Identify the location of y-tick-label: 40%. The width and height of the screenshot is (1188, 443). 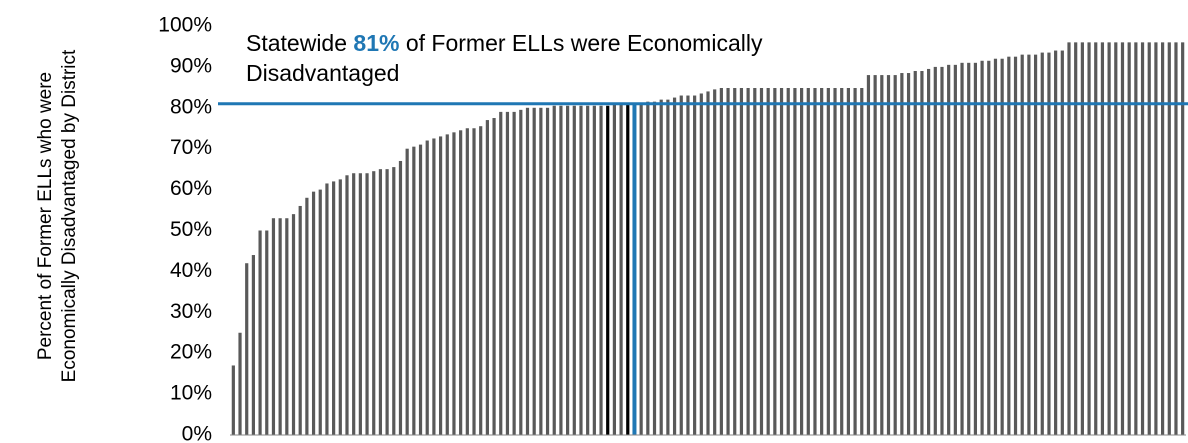
(191, 270).